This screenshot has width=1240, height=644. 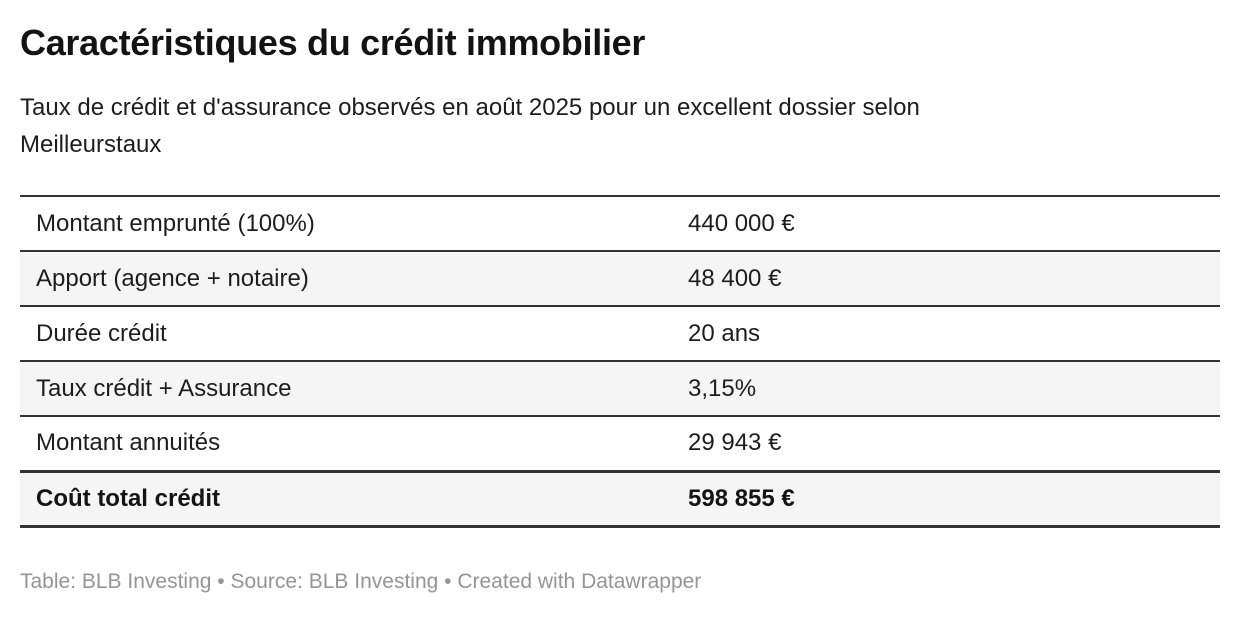 I want to click on table-row: Taux crédit + Assurance 3,15%, so click(x=620, y=388).